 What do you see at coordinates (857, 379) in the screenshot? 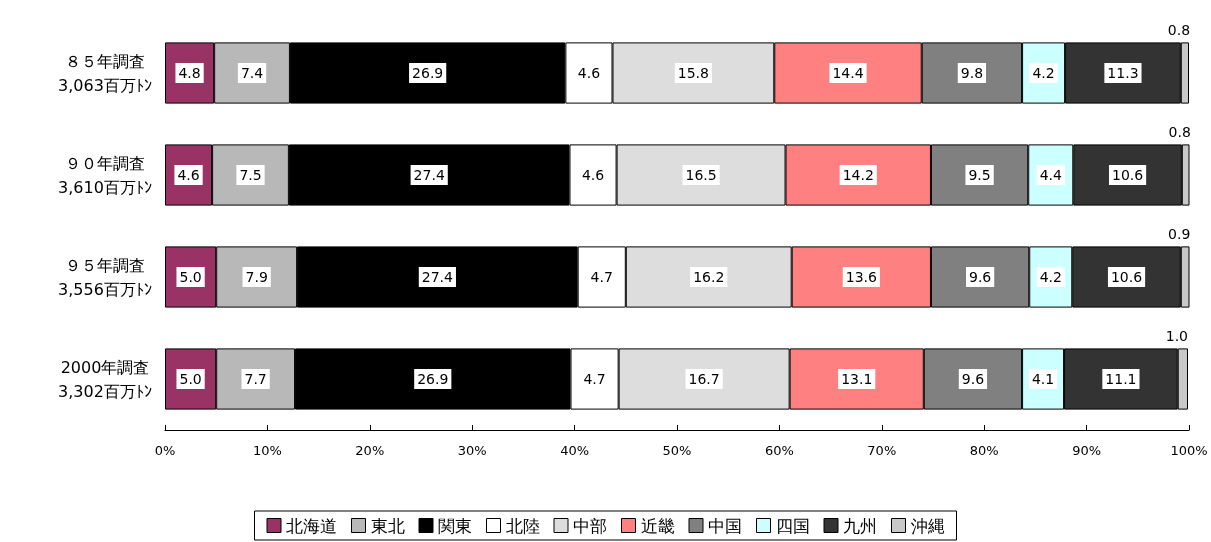
I see `data-label: 13.1` at bounding box center [857, 379].